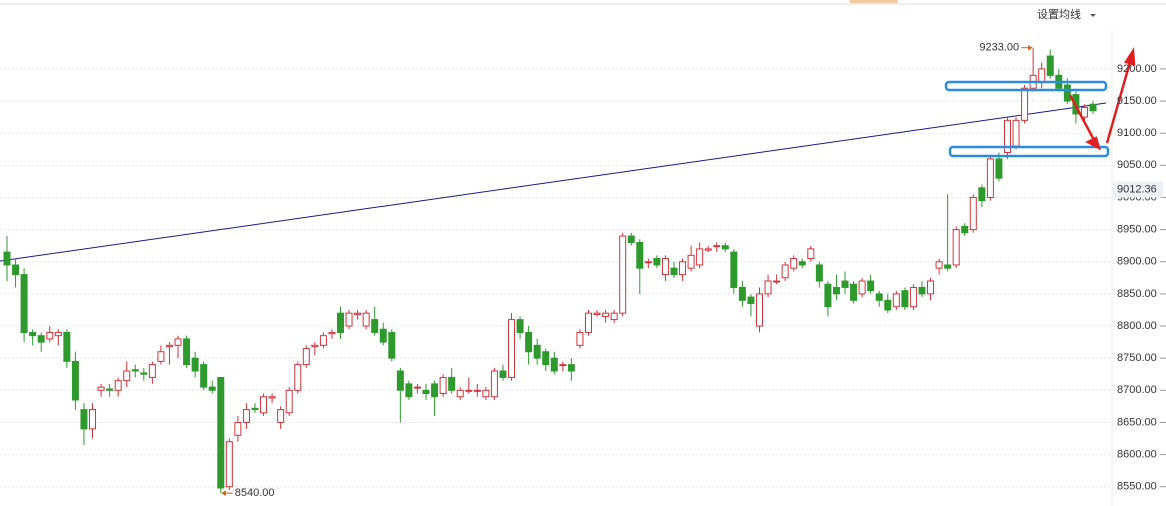  I want to click on menu-button: 设置均线, so click(1066, 14).